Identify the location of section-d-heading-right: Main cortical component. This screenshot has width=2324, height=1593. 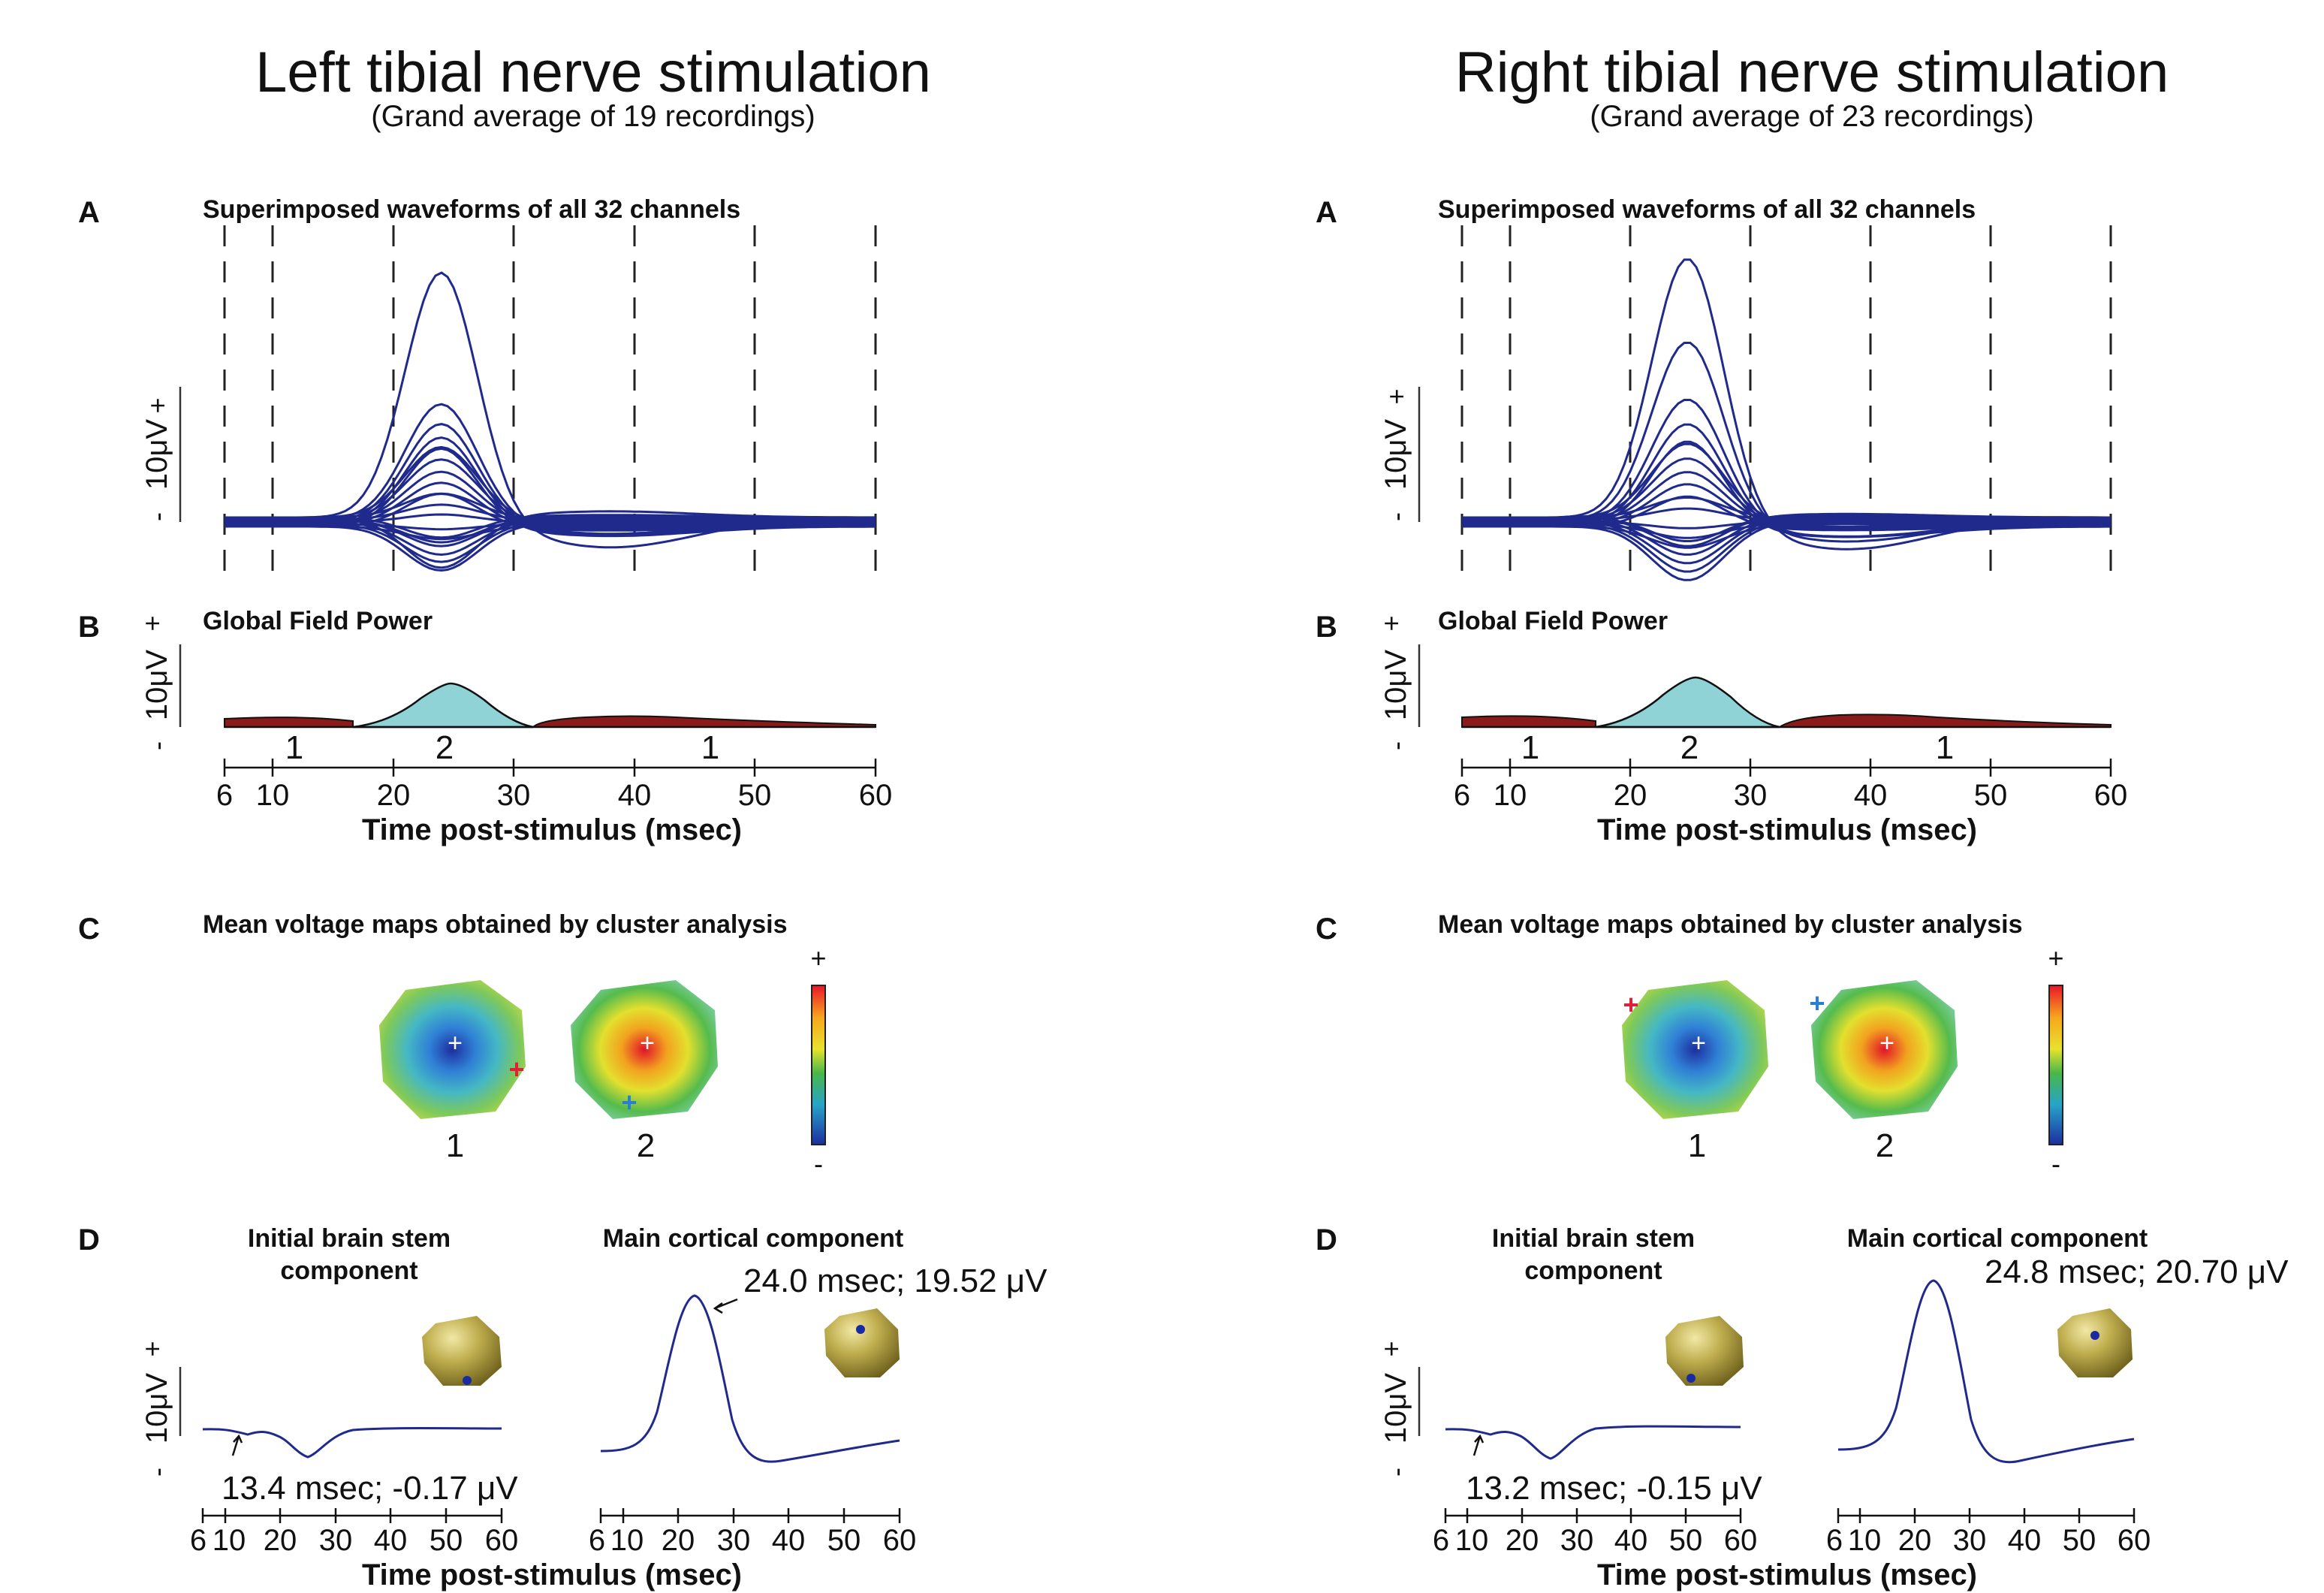
(1998, 1238).